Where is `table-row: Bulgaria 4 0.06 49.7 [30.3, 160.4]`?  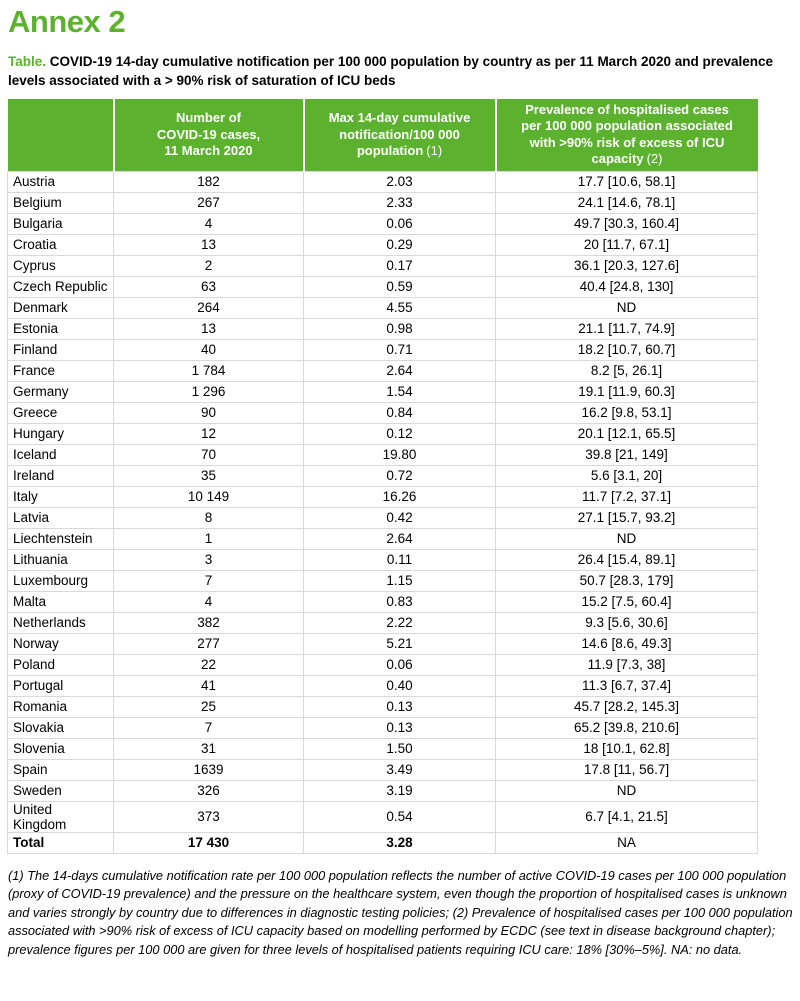 table-row: Bulgaria 4 0.06 49.7 [30.3, 160.4] is located at coordinates (382, 223).